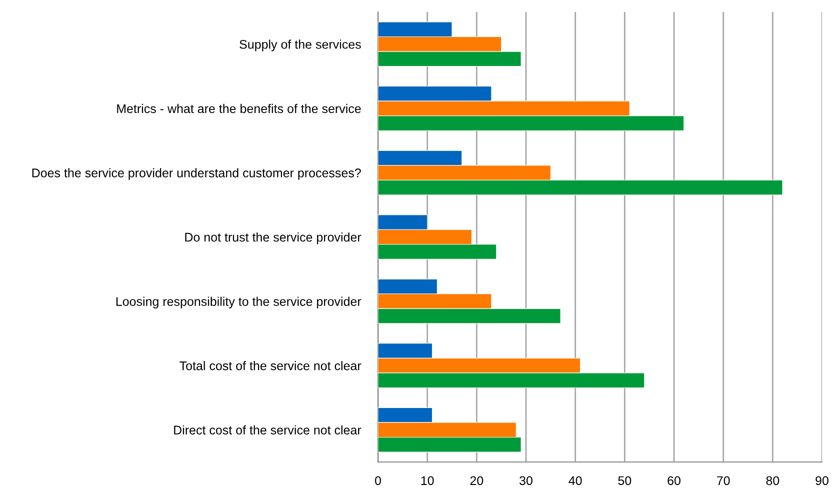  Describe the element at coordinates (271, 365) in the screenshot. I see `y-tick-label: Total cost of the service not clear` at that location.